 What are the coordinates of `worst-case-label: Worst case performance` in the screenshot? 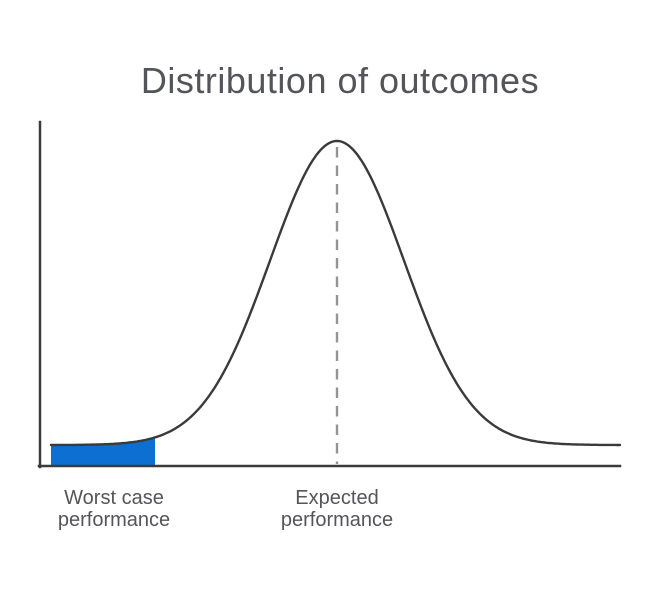 It's located at (114, 509).